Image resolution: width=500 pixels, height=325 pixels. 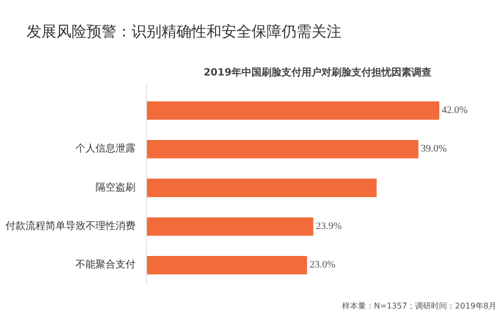 I want to click on y-tick-label: 付款流程简单导致不理性消费, so click(x=71, y=226).